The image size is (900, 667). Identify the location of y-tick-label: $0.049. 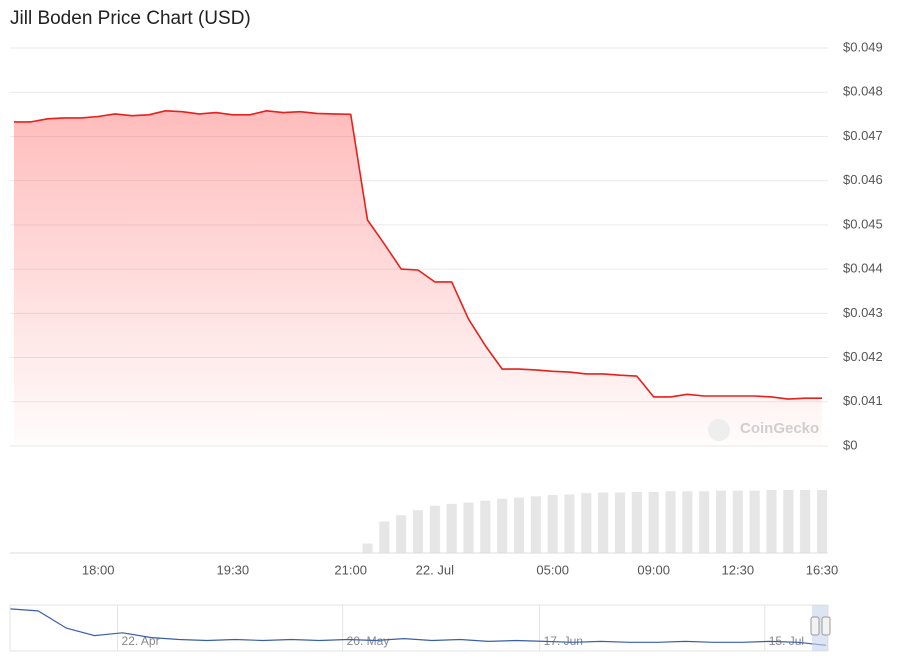
(863, 46).